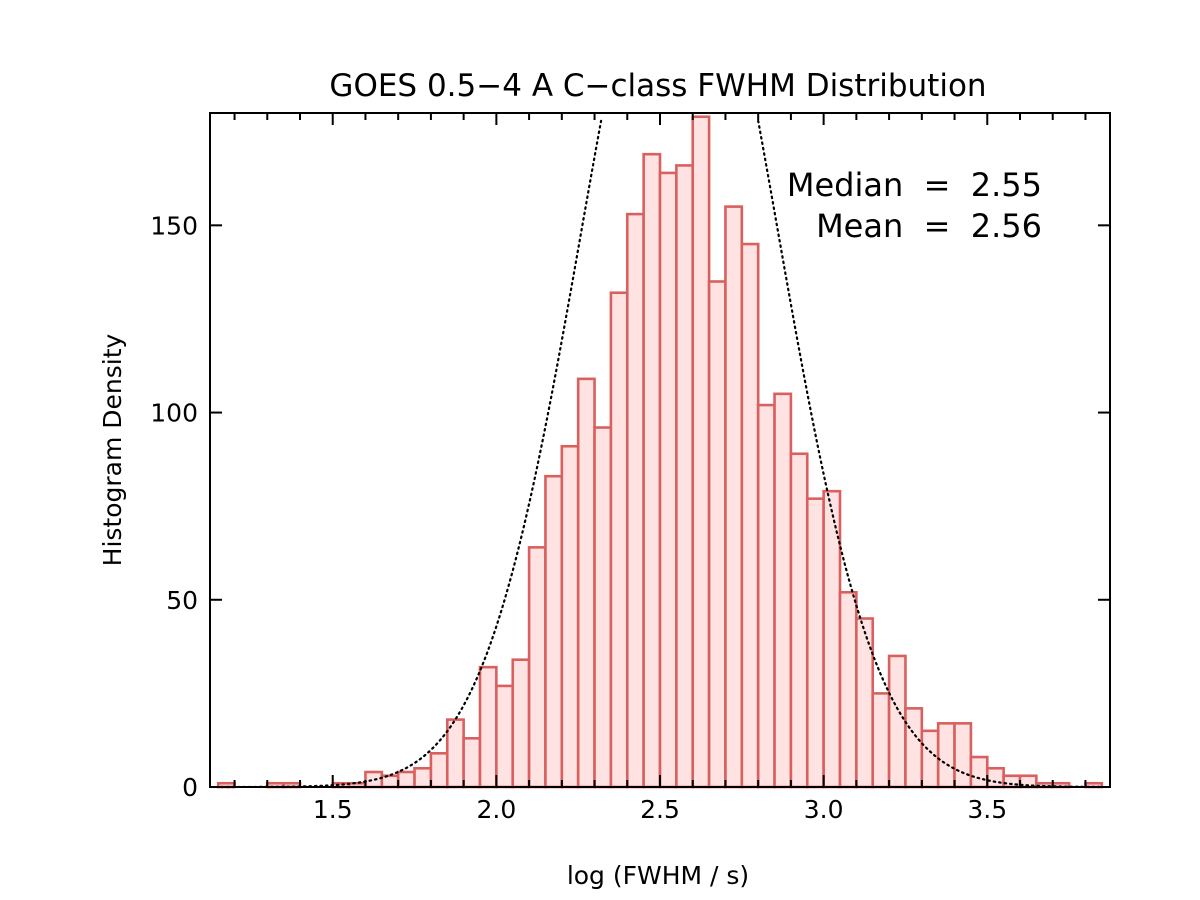 This screenshot has width=1200, height=900. I want to click on mean-annotation: Mean = 2.56, so click(929, 226).